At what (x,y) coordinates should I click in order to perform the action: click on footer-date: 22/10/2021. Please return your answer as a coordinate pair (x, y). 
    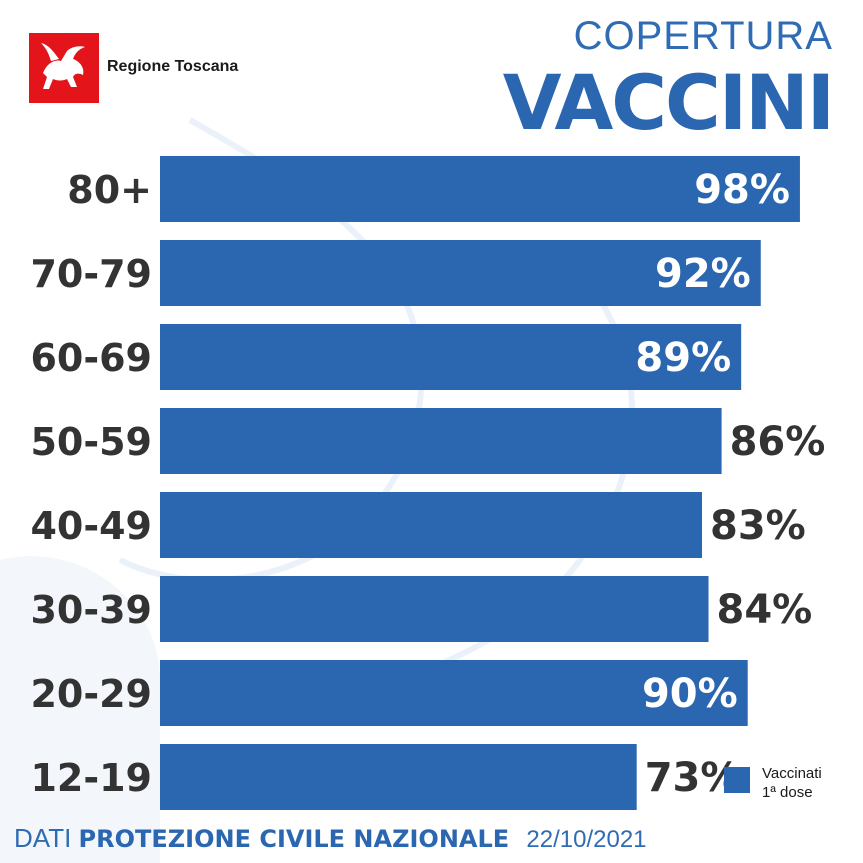
    Looking at the image, I should click on (586, 839).